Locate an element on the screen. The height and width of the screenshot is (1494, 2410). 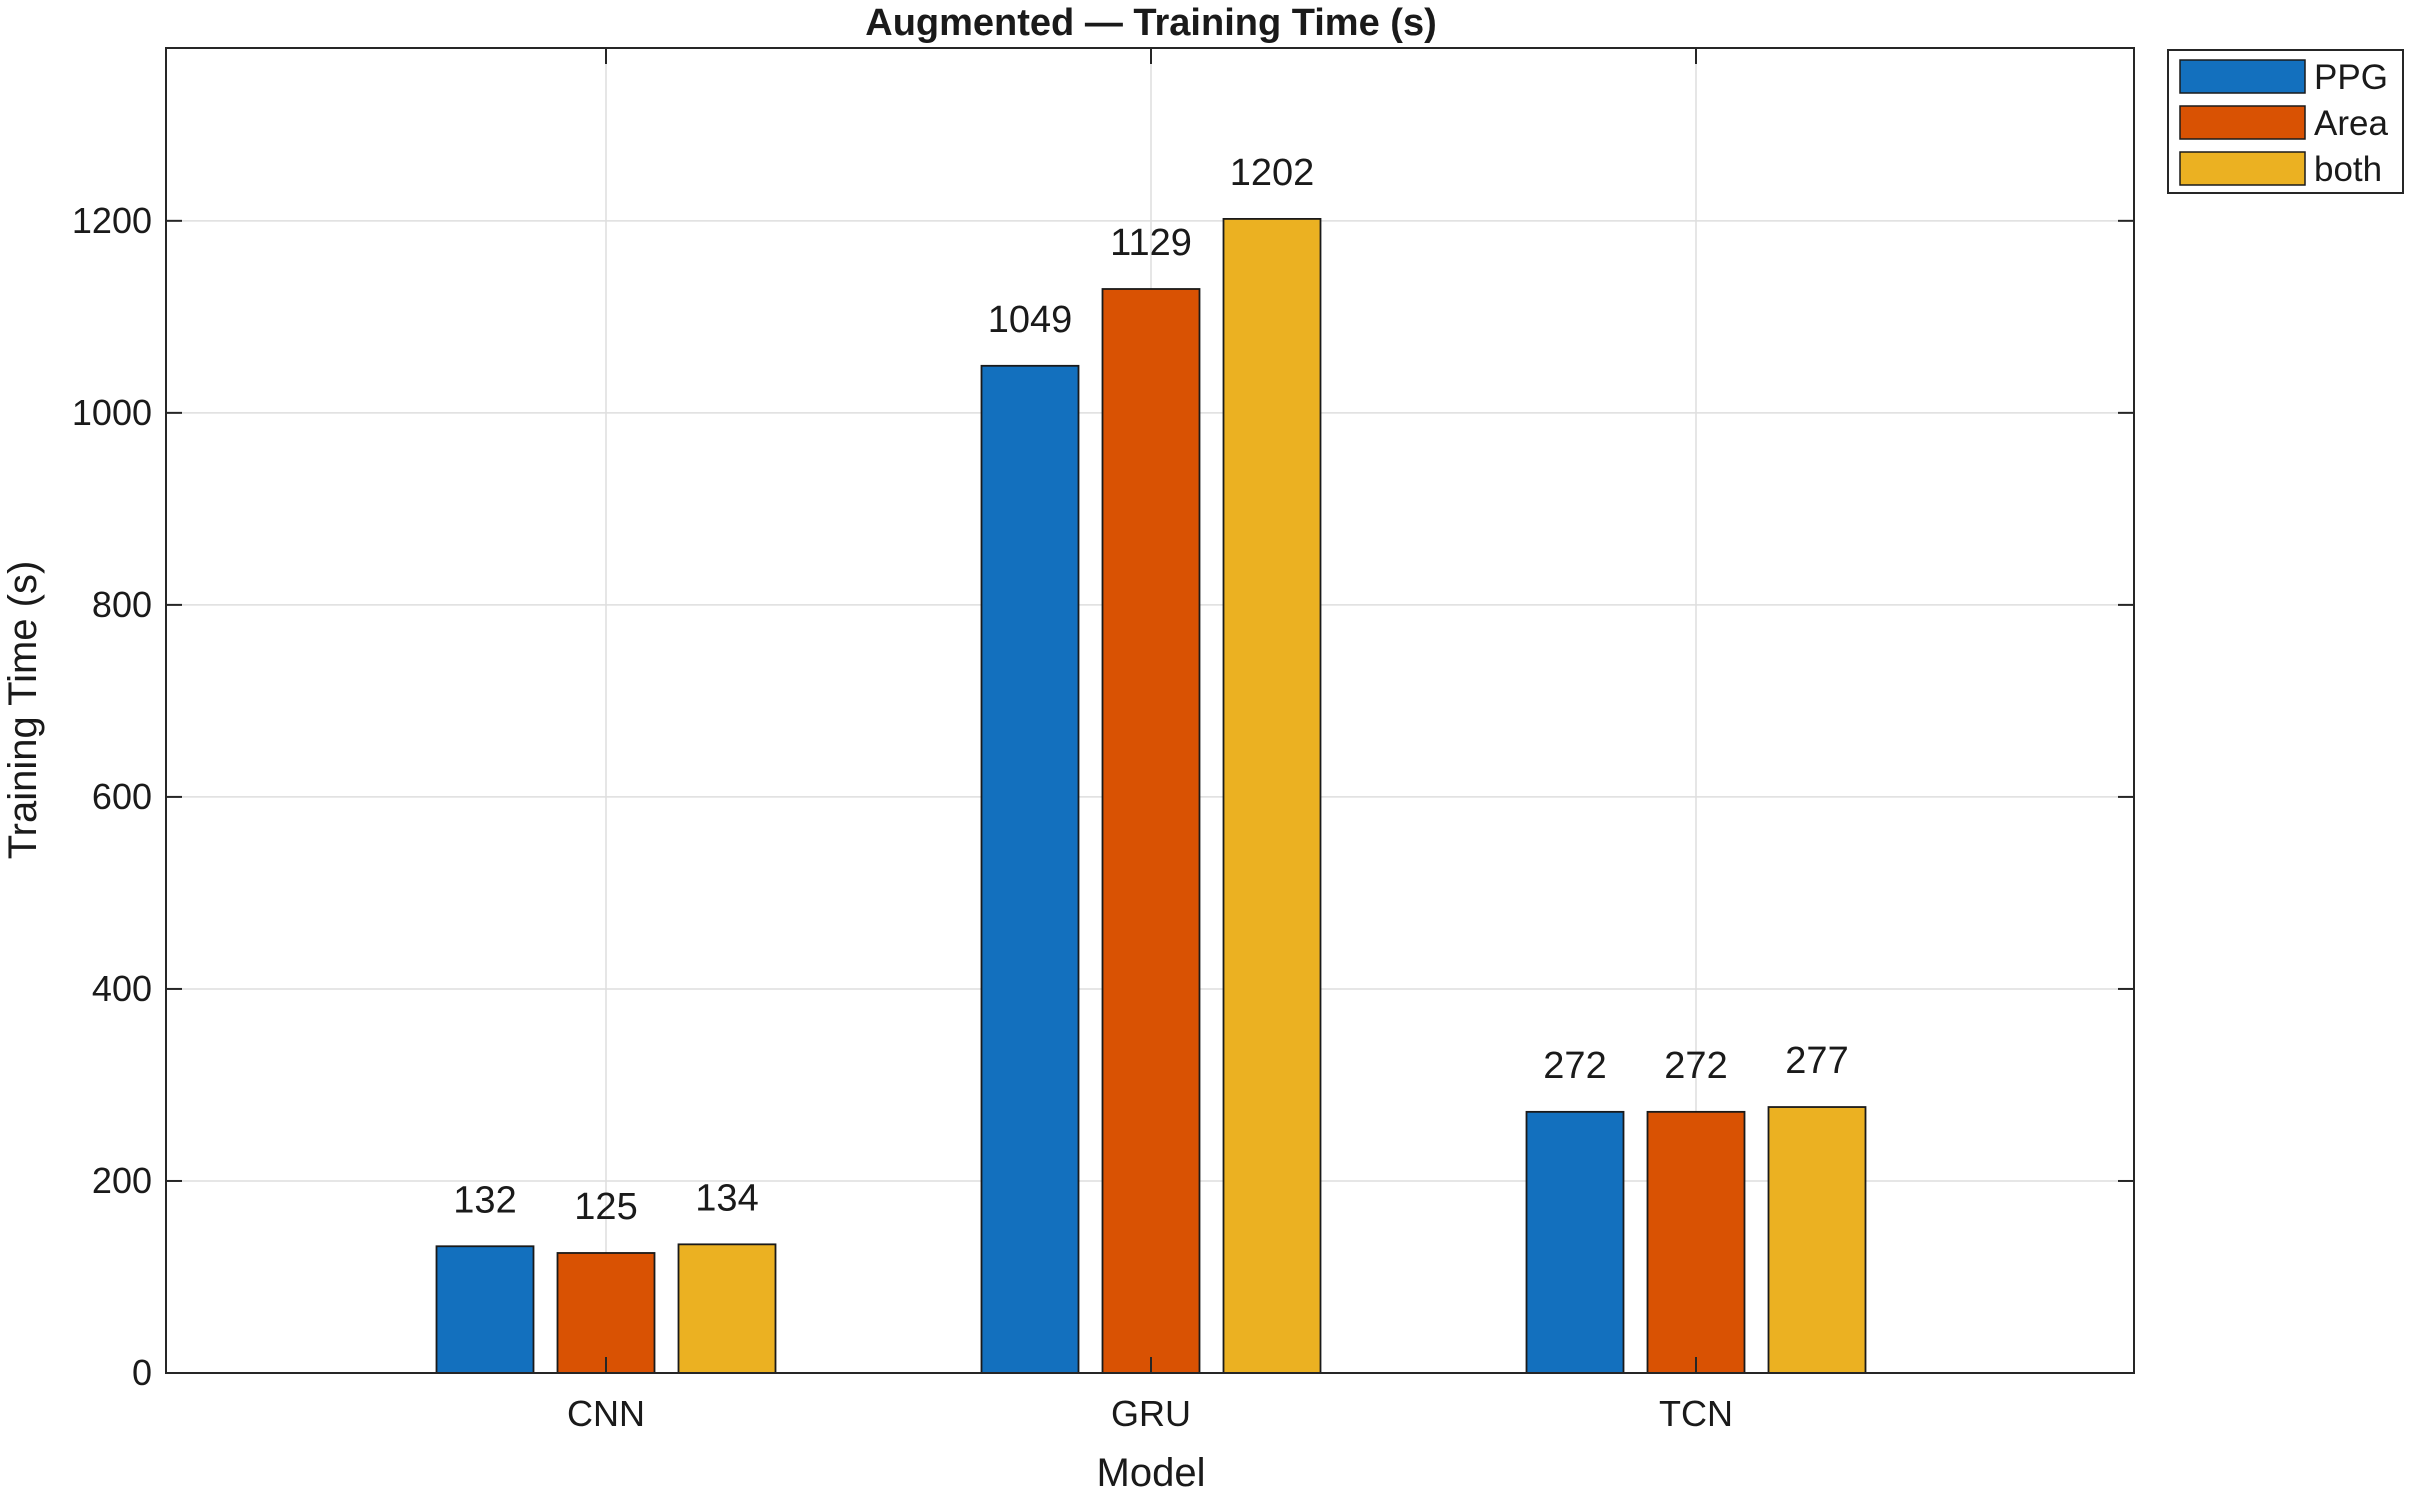
bar-area-tcn is located at coordinates (1696, 1242).